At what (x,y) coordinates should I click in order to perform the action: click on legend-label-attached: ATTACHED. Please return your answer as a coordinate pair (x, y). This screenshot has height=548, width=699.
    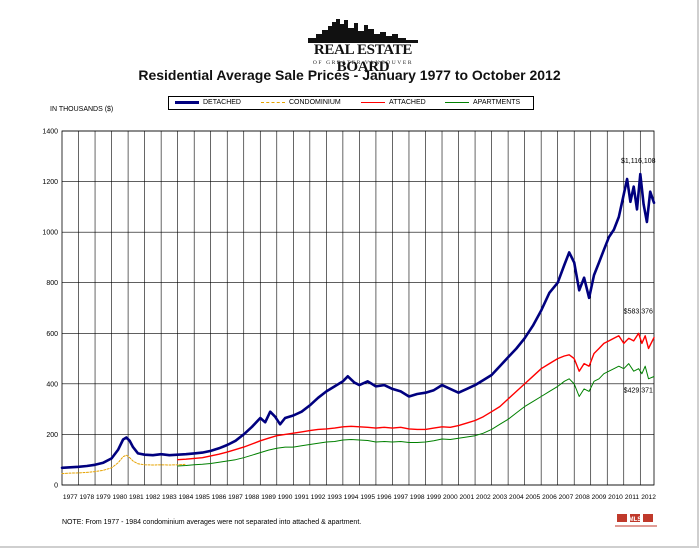
    Looking at the image, I should click on (407, 102).